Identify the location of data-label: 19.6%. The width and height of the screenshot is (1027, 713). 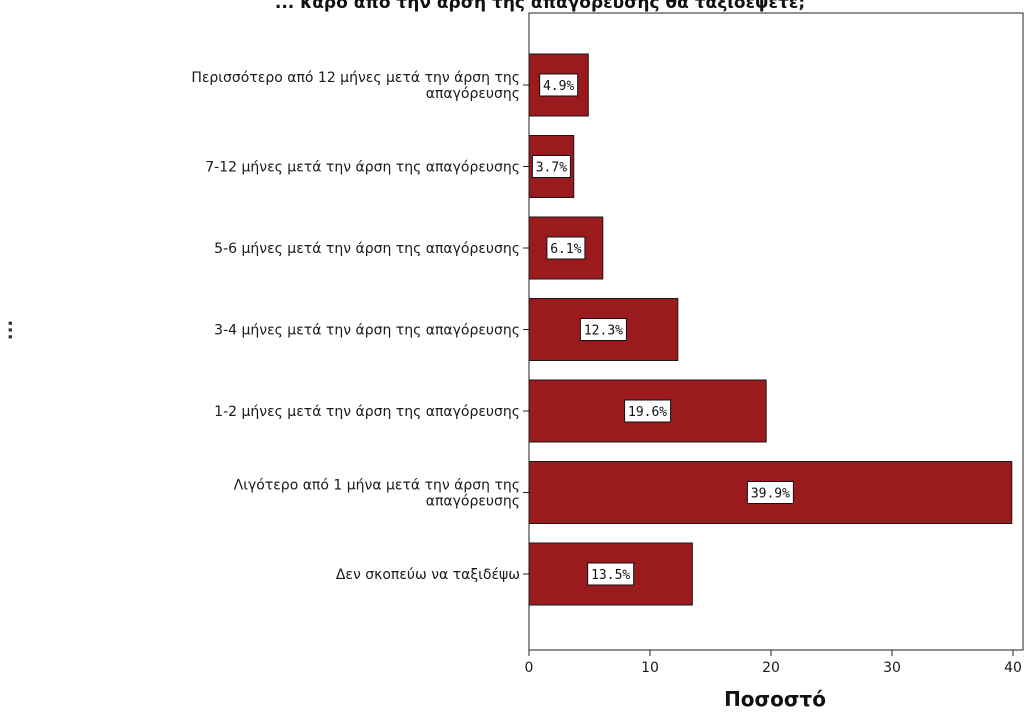
(647, 412).